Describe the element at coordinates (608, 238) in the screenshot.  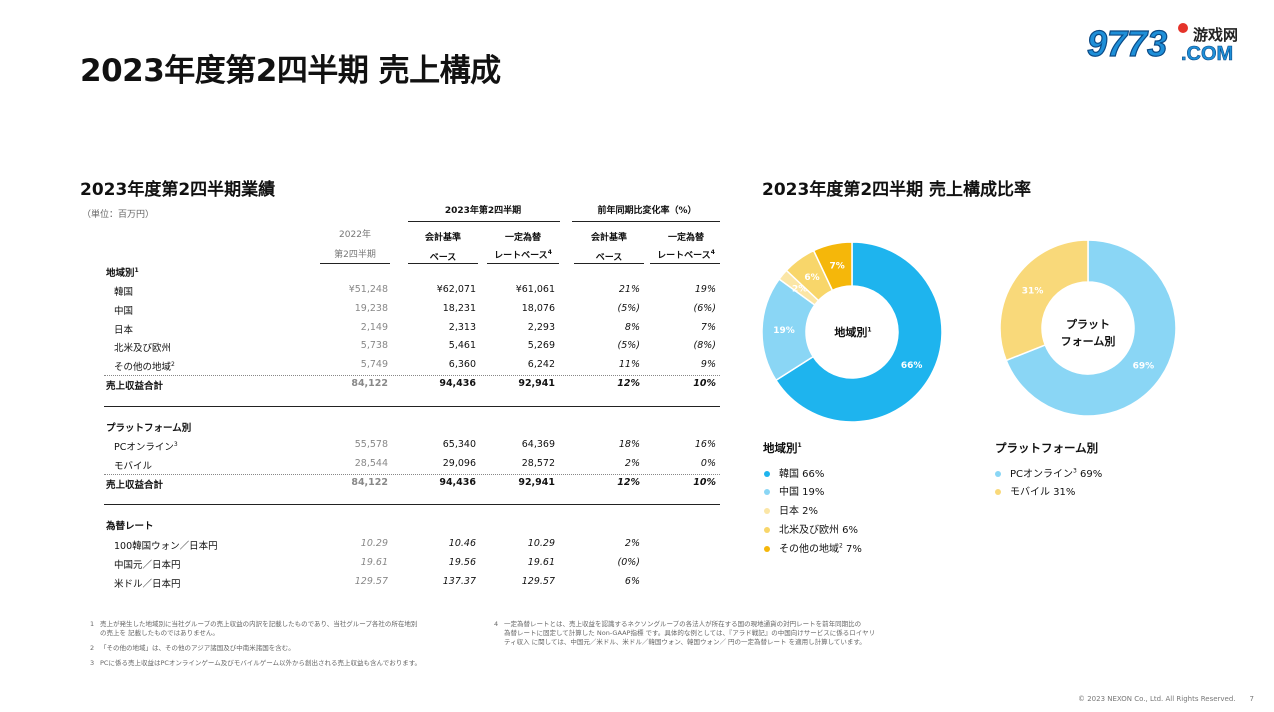
I see `col-header-change-accounting: 会計基準` at that location.